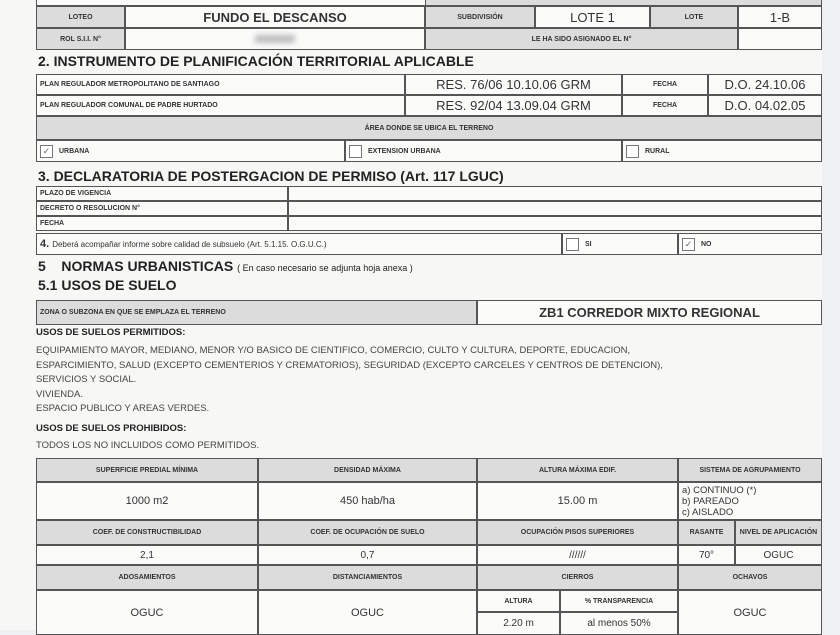 This screenshot has width=840, height=635. I want to click on prohibidos-label: USOS DE SUELOS PROHIBIDOS:, so click(111, 428).